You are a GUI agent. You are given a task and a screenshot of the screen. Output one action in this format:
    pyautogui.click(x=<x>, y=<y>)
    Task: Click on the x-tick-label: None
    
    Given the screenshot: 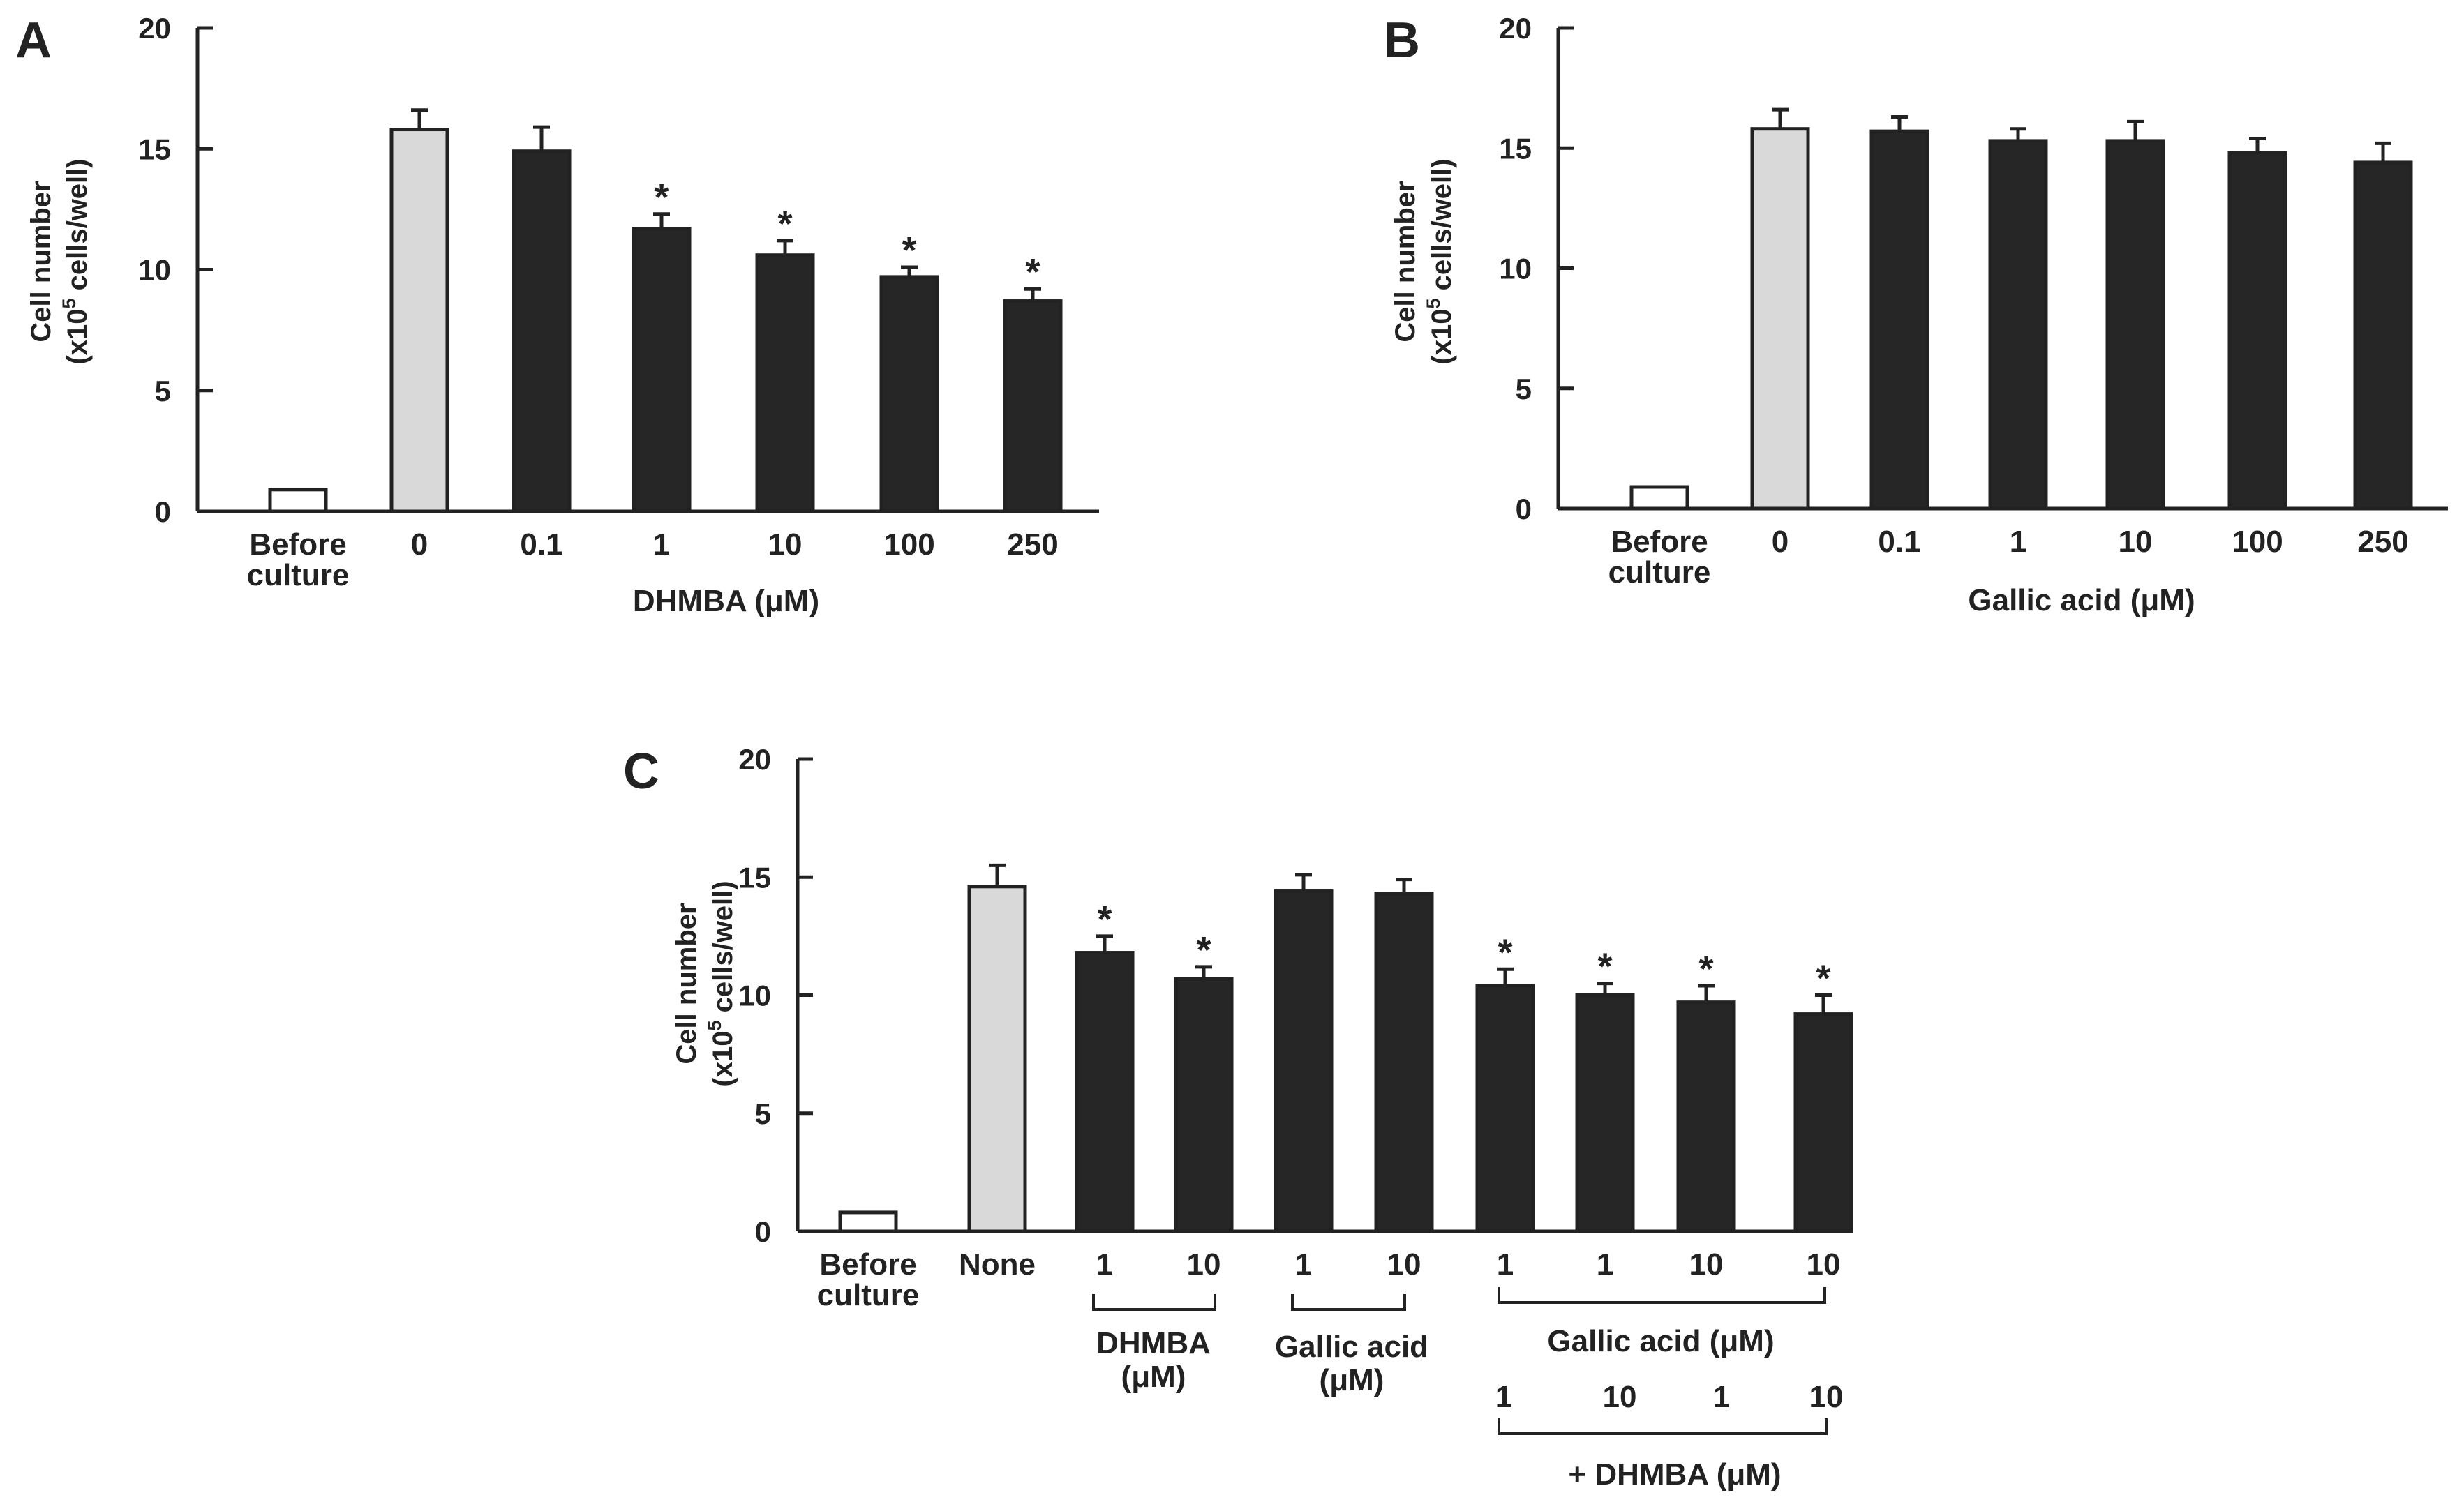 What is the action you would take?
    pyautogui.click(x=997, y=1264)
    